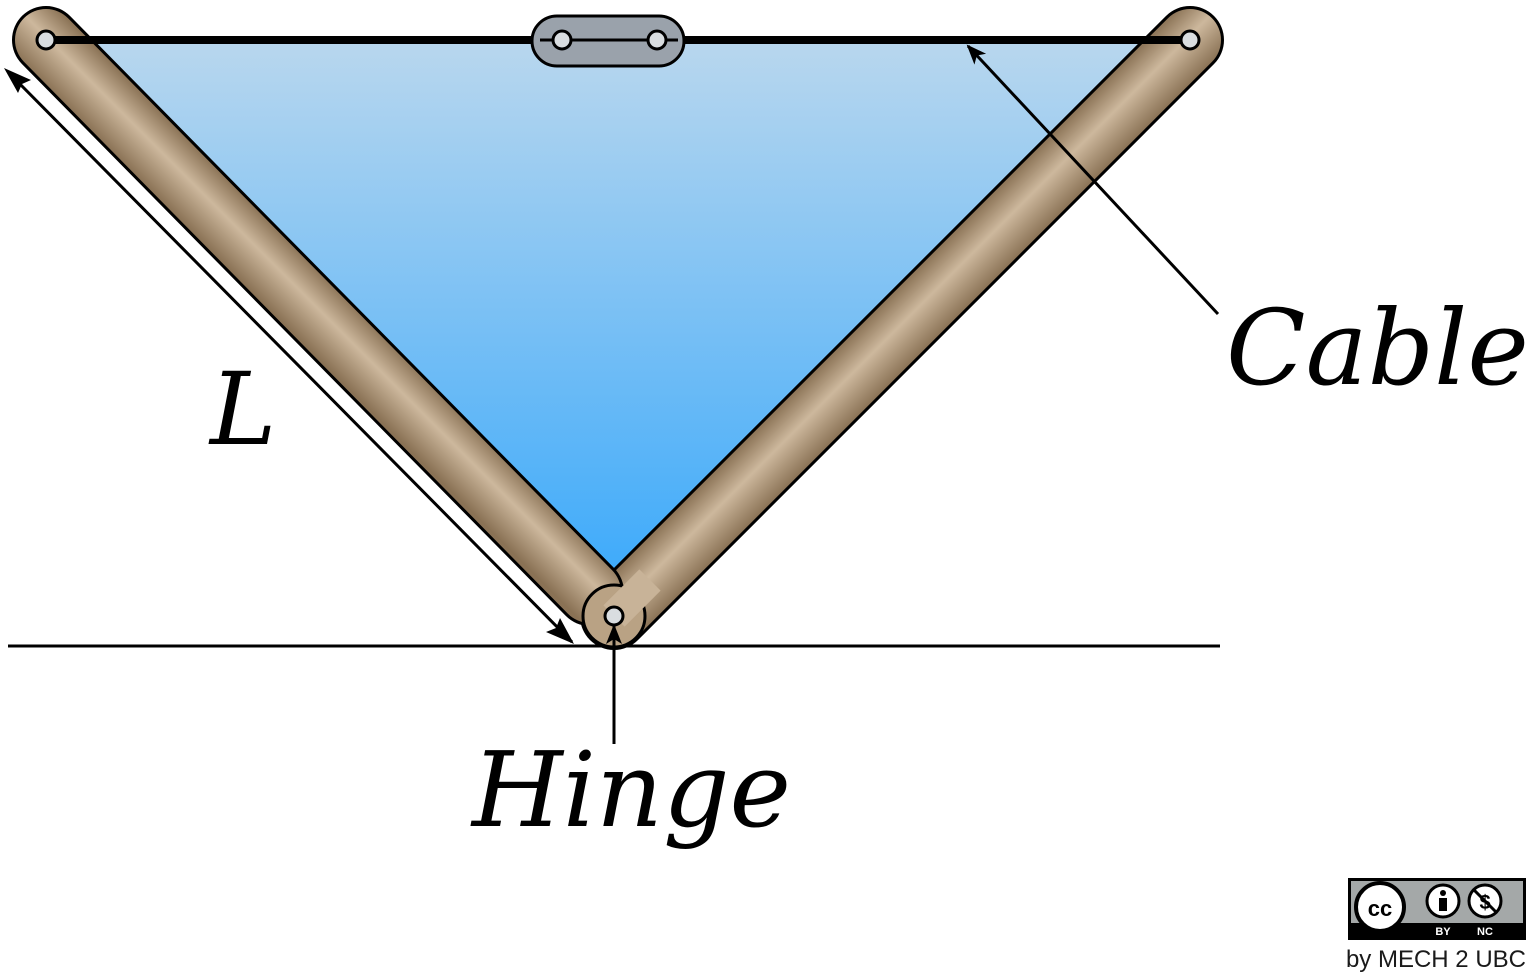  What do you see at coordinates (1443, 932) in the screenshot?
I see `by-text: BY` at bounding box center [1443, 932].